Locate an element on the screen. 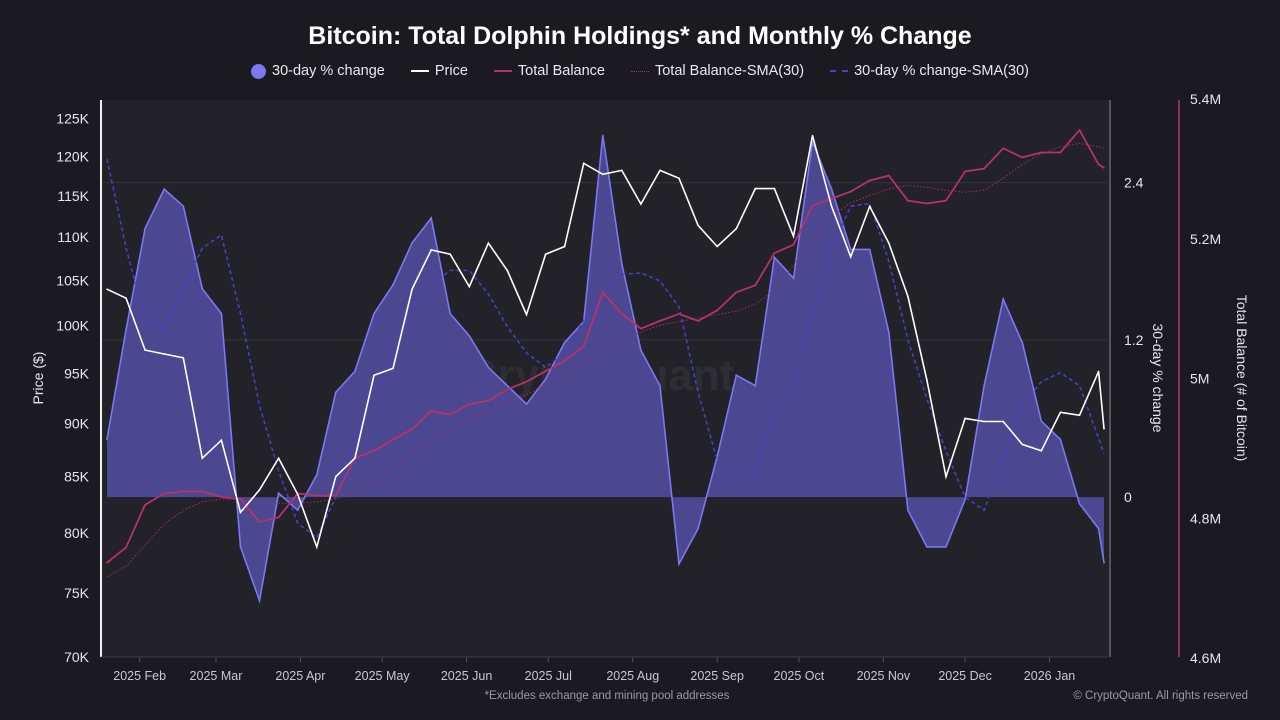 The width and height of the screenshot is (1280, 720). legend-item-total-balance: Total Balance is located at coordinates (549, 71).